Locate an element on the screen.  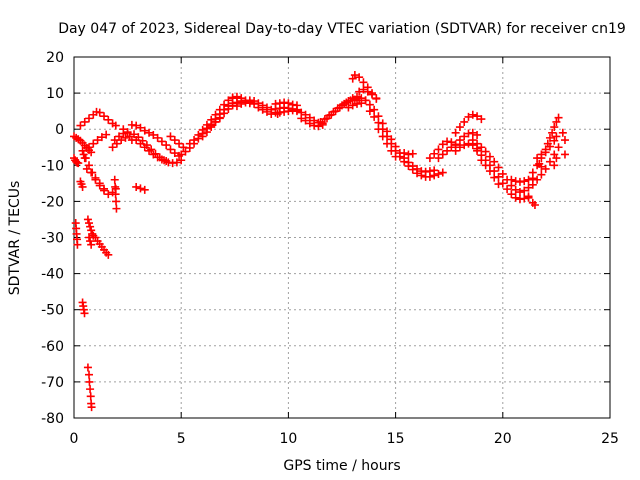
y-tick-label: 20 is located at coordinates (55, 58).